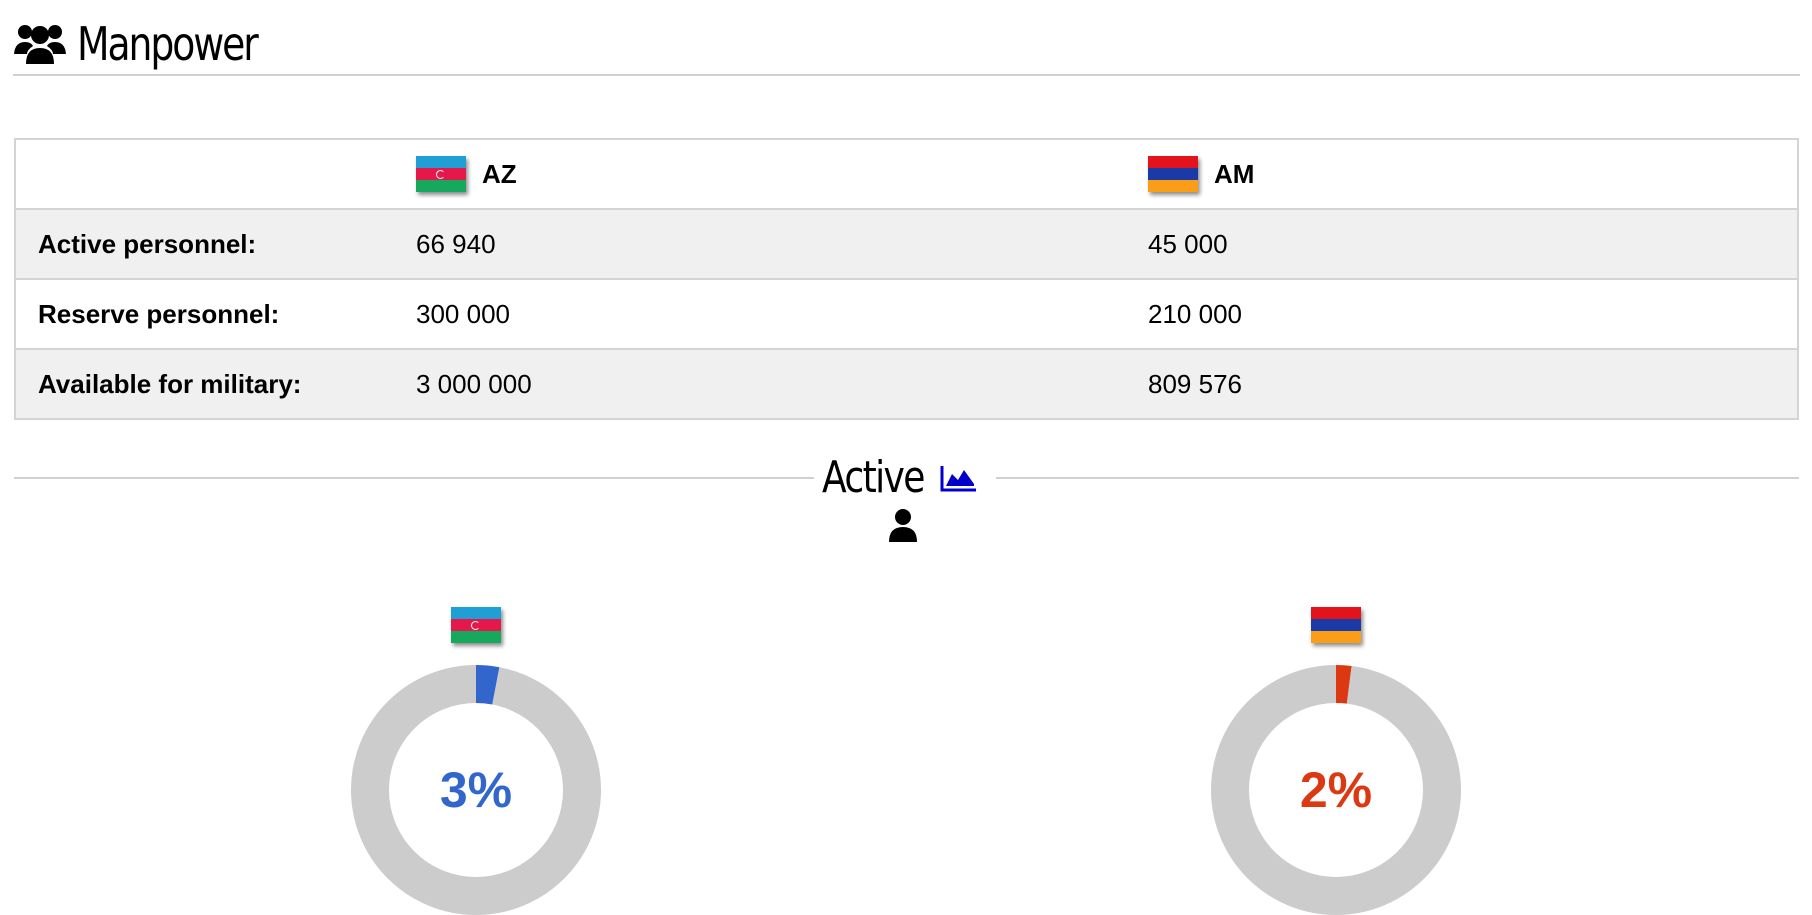  I want to click on row-label: Reserve personnel:, so click(204, 313).